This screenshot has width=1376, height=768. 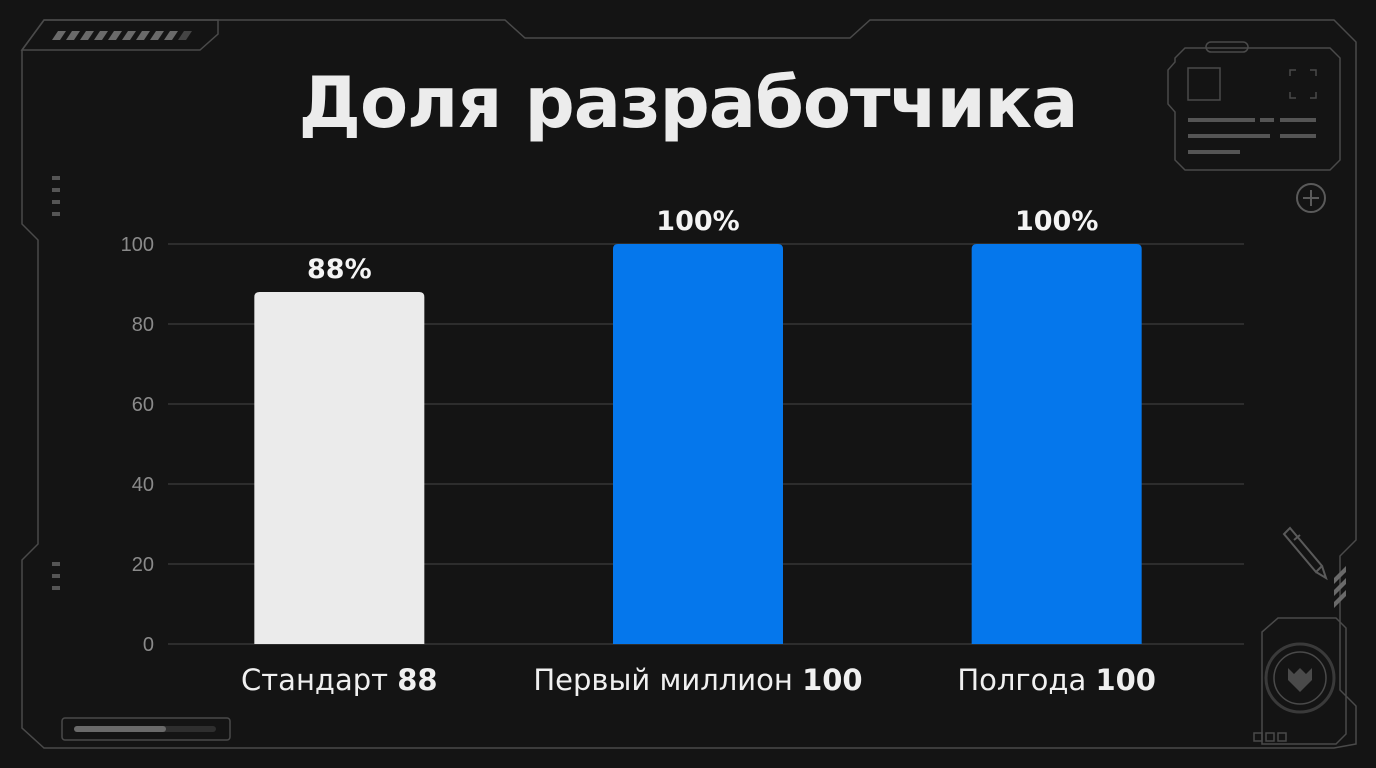 What do you see at coordinates (417, 680) in the screenshot?
I see `category-value: 88` at bounding box center [417, 680].